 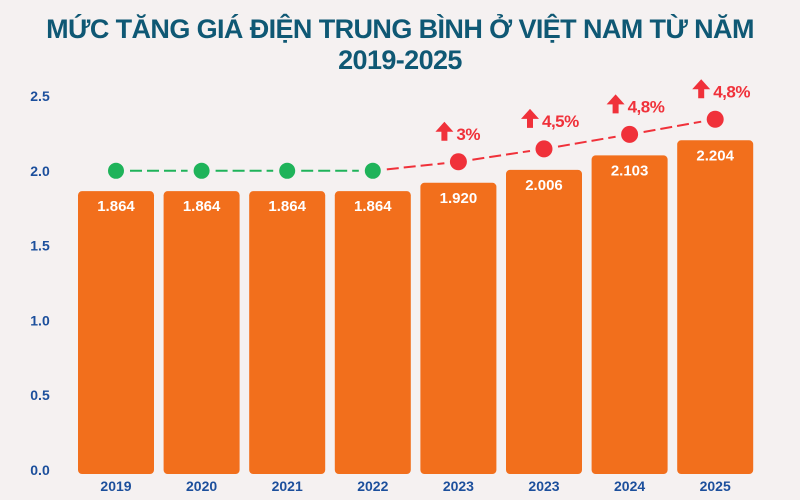 I want to click on increase-label: 4,5%, so click(x=560, y=121).